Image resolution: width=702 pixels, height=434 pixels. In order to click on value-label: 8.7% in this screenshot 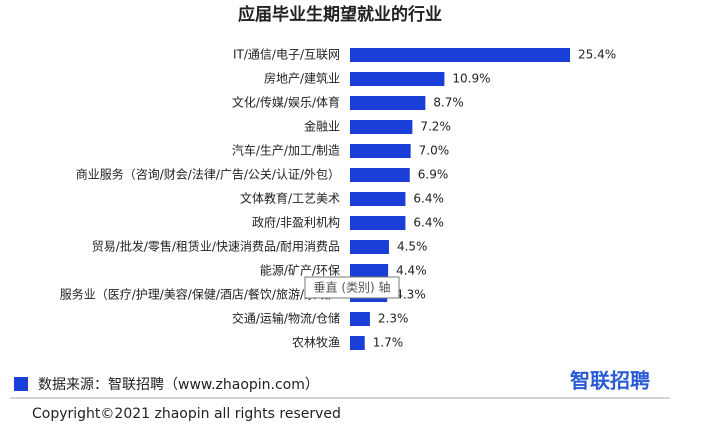, I will do `click(448, 103)`.